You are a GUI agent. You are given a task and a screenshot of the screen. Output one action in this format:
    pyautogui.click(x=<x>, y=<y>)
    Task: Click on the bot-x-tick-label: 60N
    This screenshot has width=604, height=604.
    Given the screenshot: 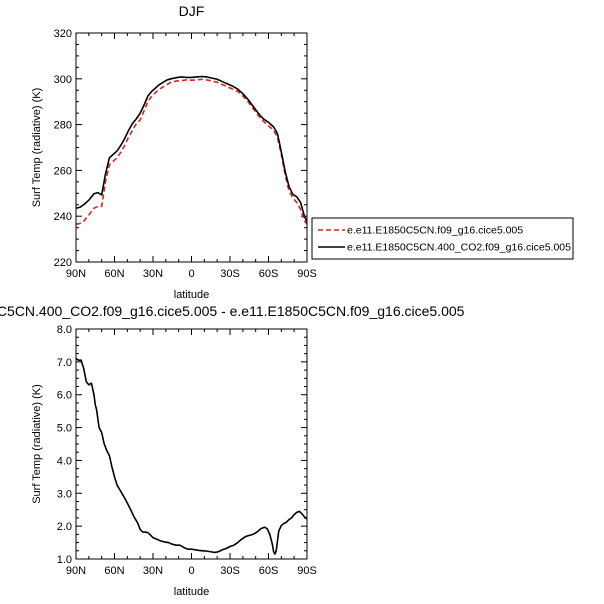 What is the action you would take?
    pyautogui.click(x=114, y=571)
    